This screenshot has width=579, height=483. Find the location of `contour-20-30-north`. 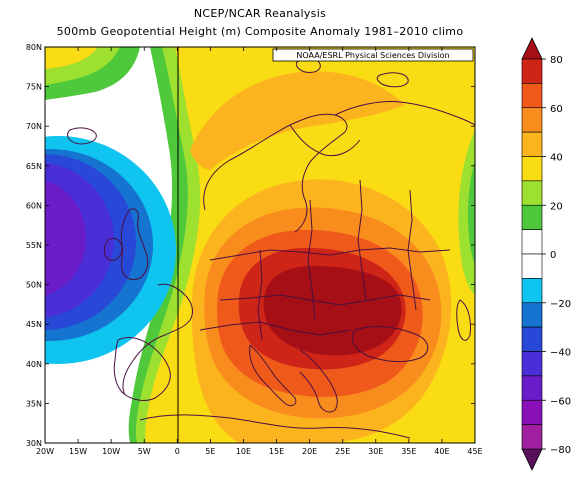

contour-20-30-north is located at coordinates (71, 58).